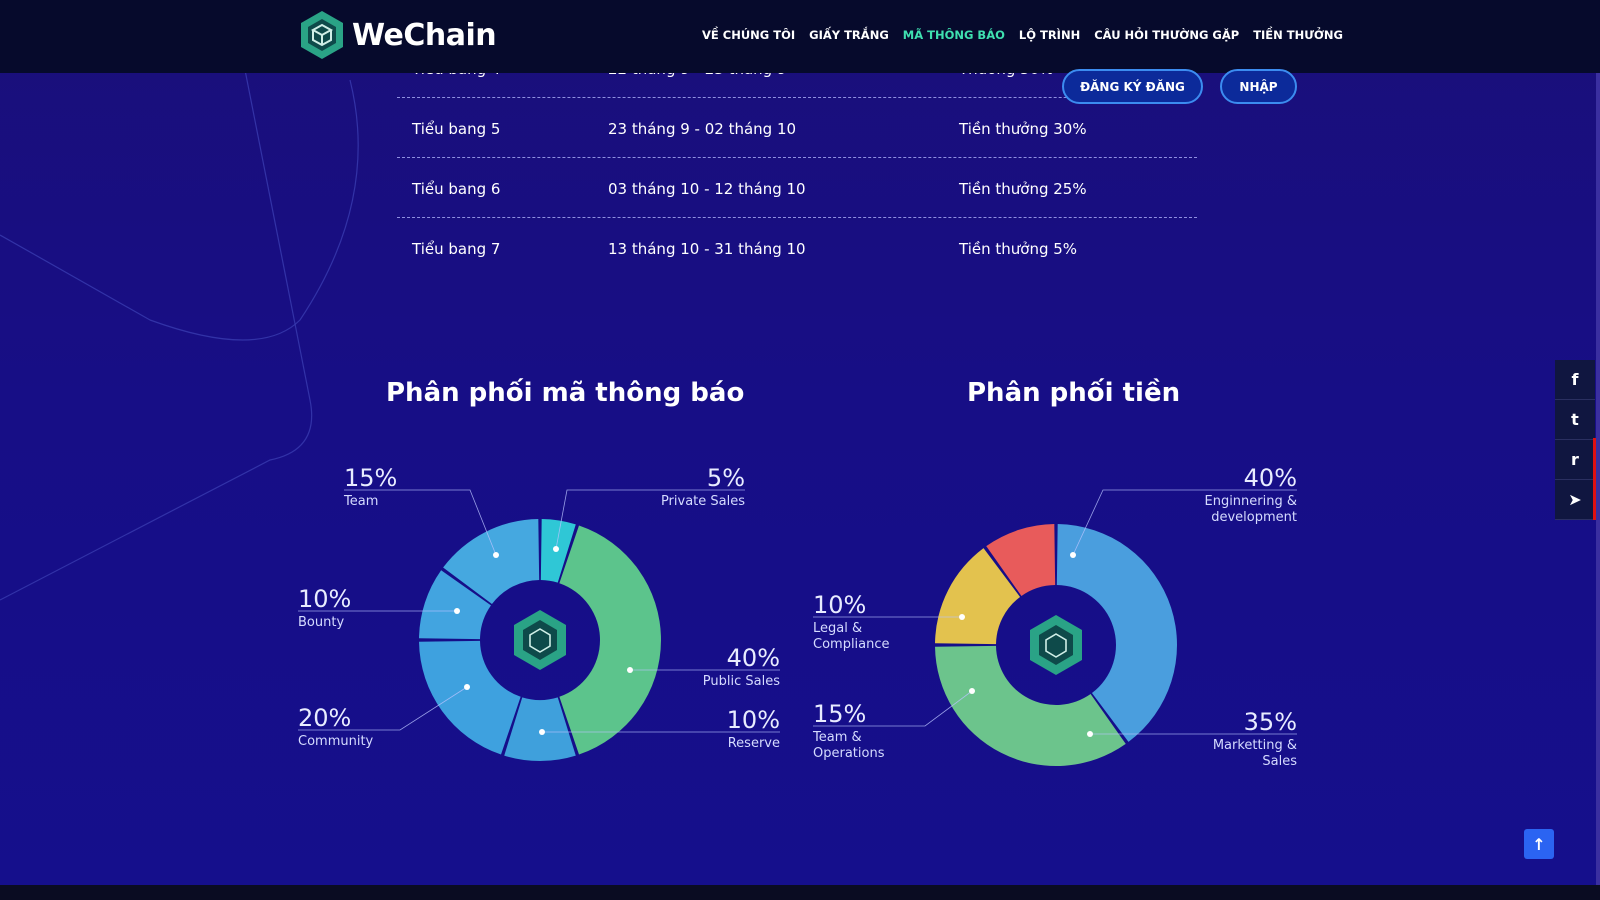  What do you see at coordinates (1270, 722) in the screenshot?
I see `slice-percent-label: 35%` at bounding box center [1270, 722].